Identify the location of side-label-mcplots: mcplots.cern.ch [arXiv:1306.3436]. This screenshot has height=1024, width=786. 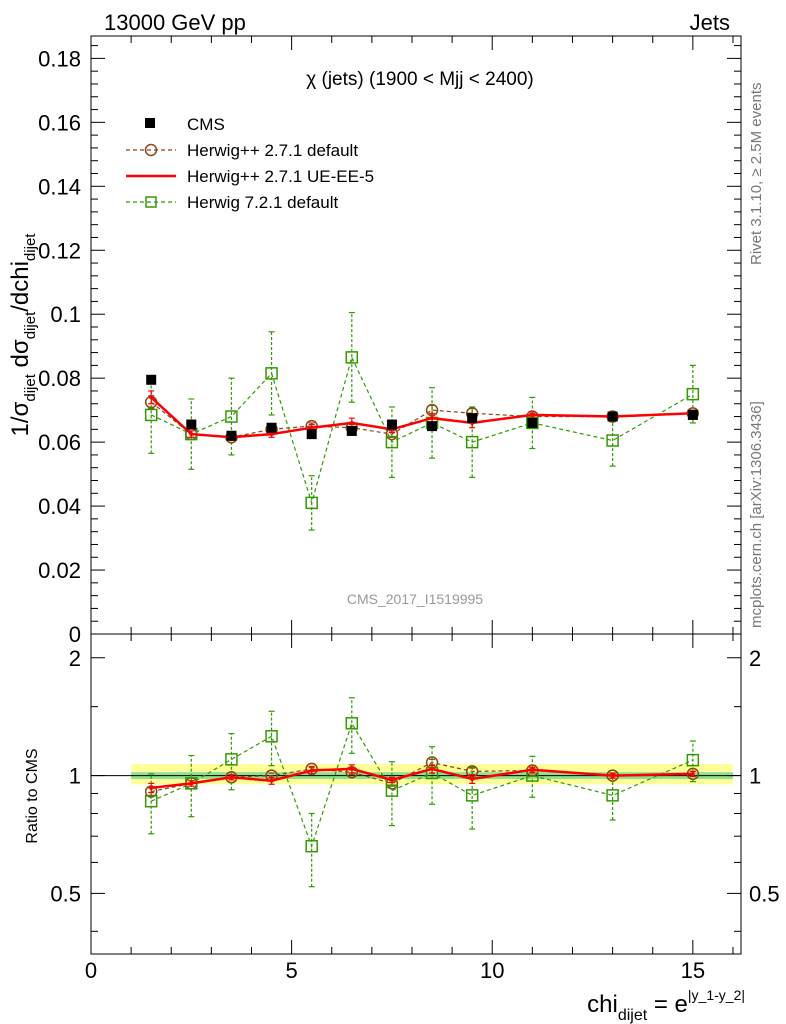
(756, 514).